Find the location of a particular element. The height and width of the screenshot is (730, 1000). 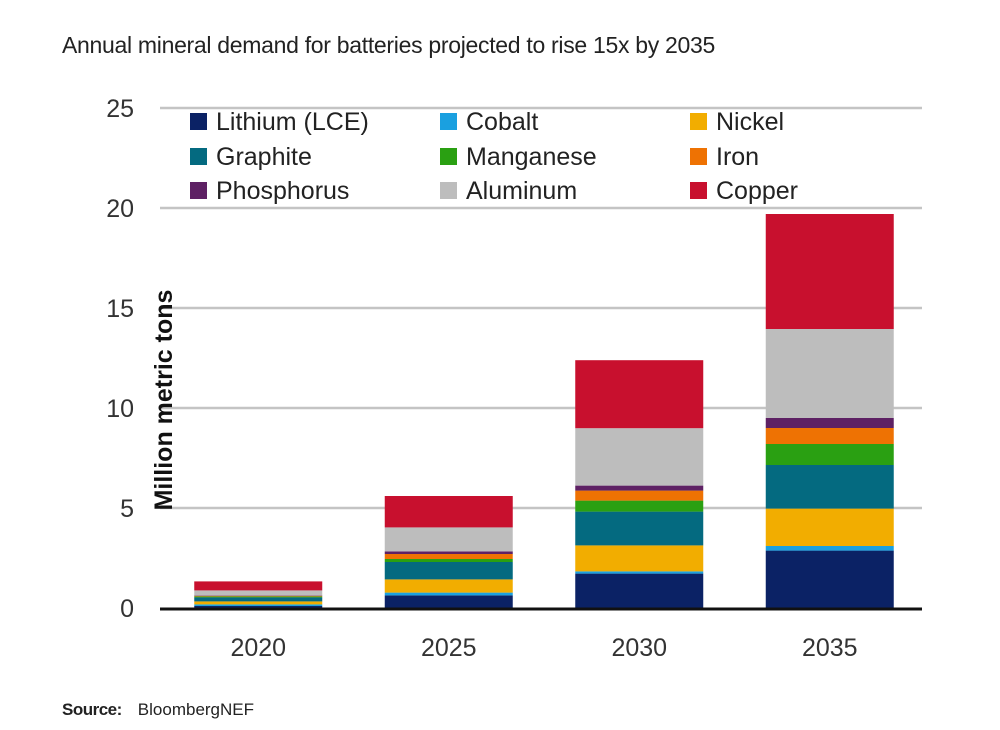

legend-label: Phosphorus is located at coordinates (282, 191).